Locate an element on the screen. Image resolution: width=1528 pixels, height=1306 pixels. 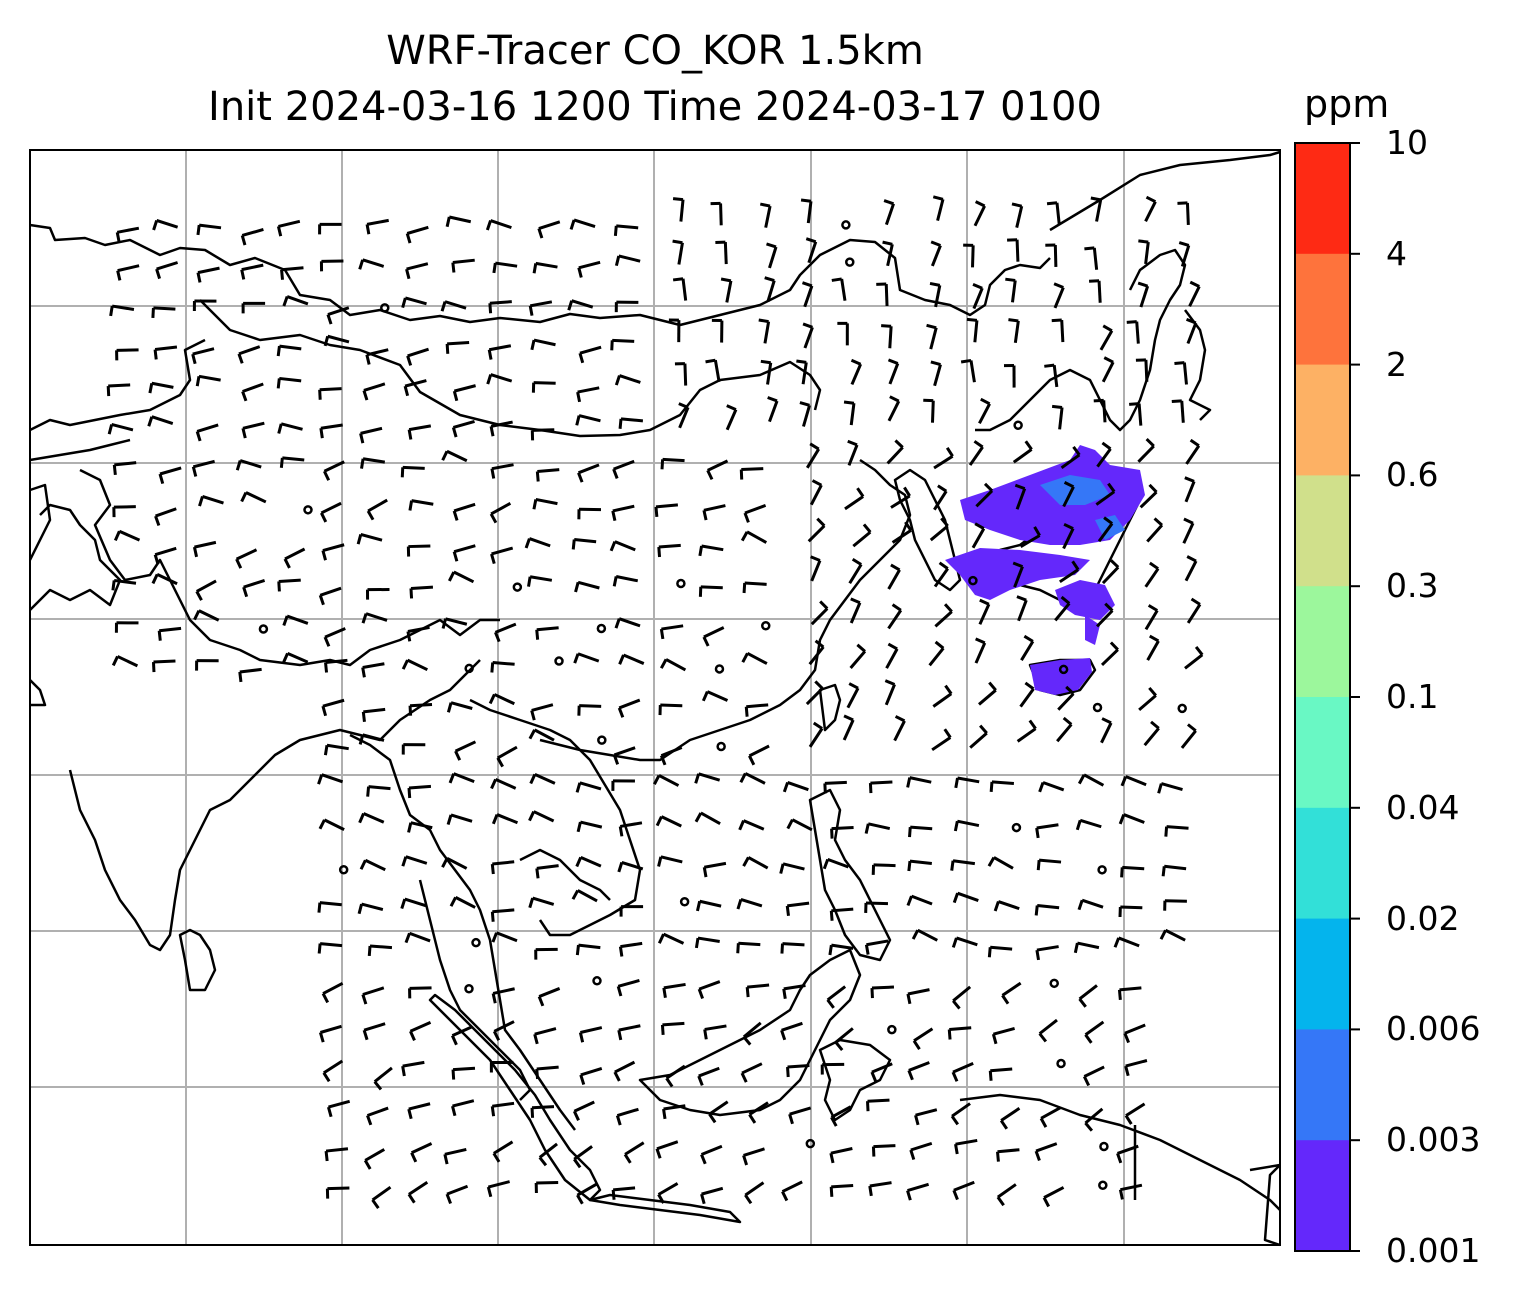
map-title-line-1: WRF-Tracer CO_KOR 1.5km is located at coordinates (655, 51).